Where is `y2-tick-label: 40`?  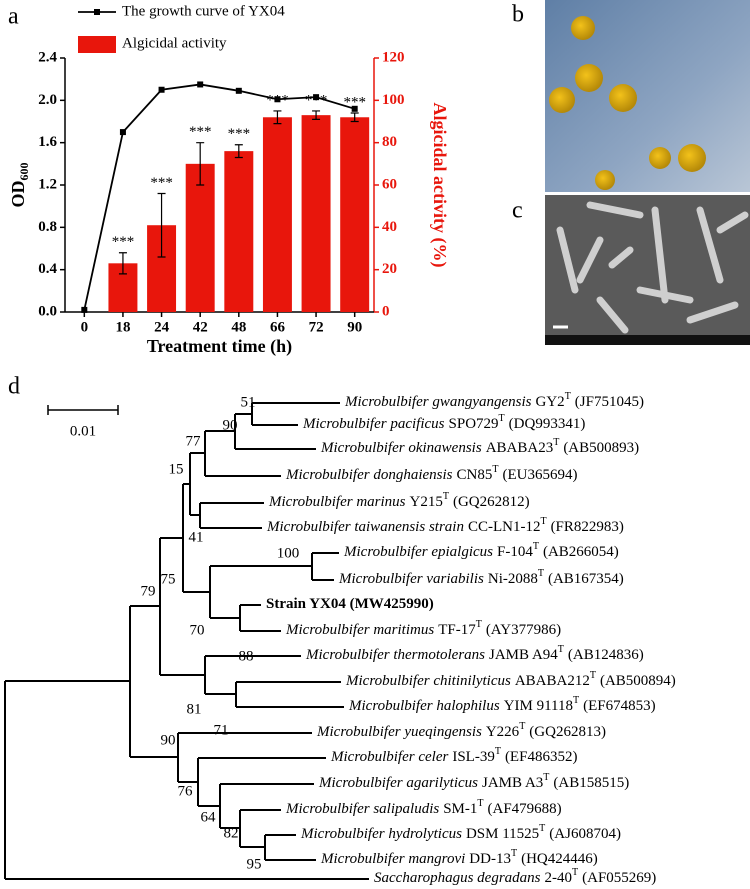 y2-tick-label: 40 is located at coordinates (389, 227).